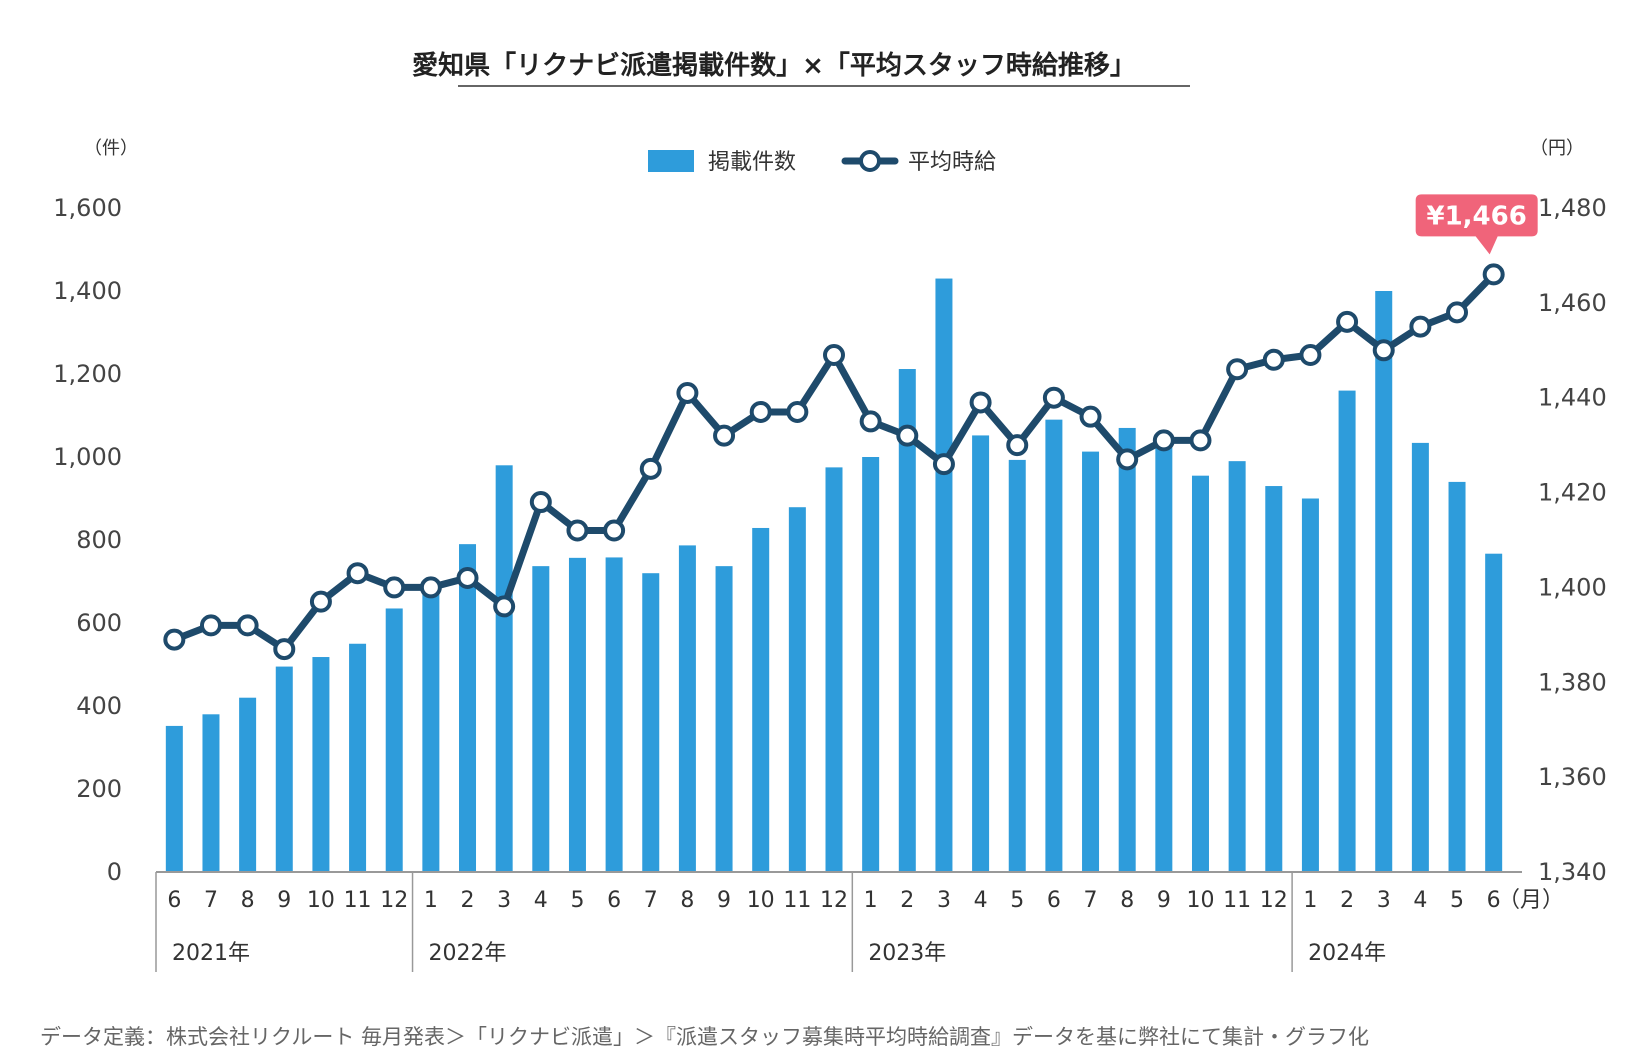 The width and height of the screenshot is (1640, 1062). Describe the element at coordinates (111, 148) in the screenshot. I see `left-axis-unit: （件）` at that location.